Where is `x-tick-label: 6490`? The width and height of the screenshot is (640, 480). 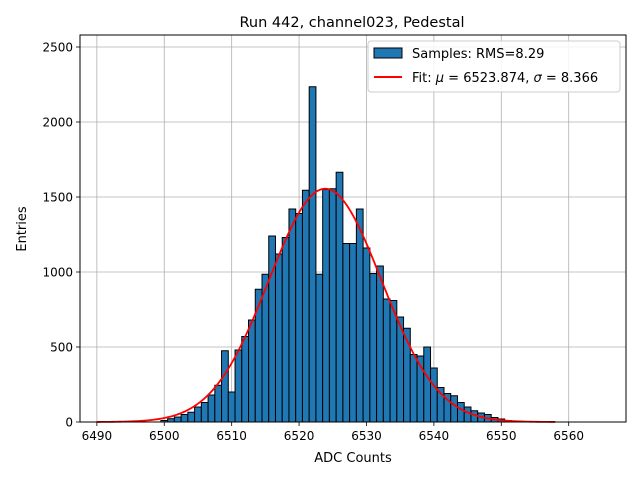 x-tick-label: 6490 is located at coordinates (97, 436).